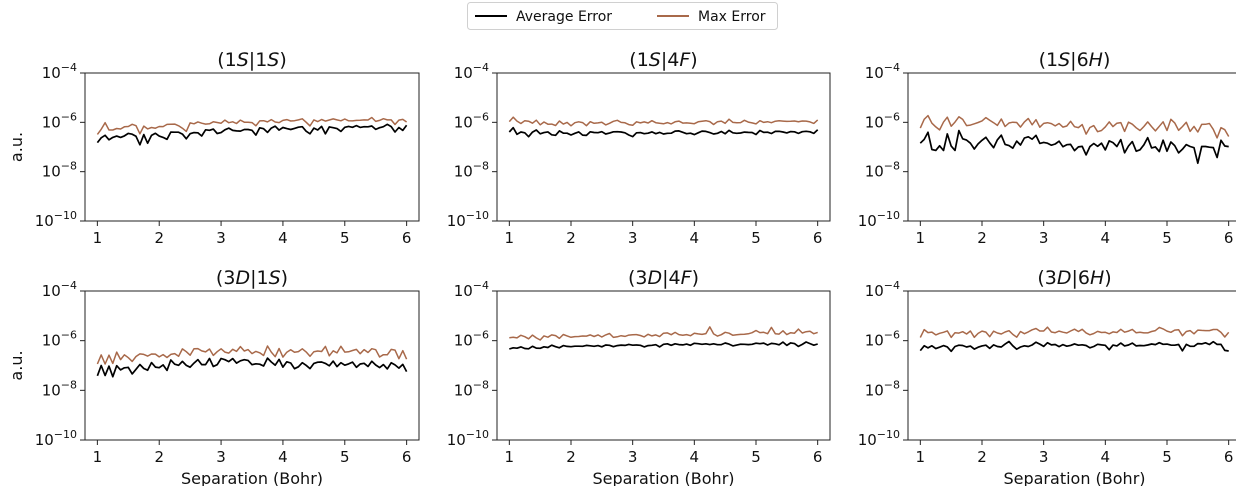  I want to click on legend: Average Error Max Error, so click(622, 16).